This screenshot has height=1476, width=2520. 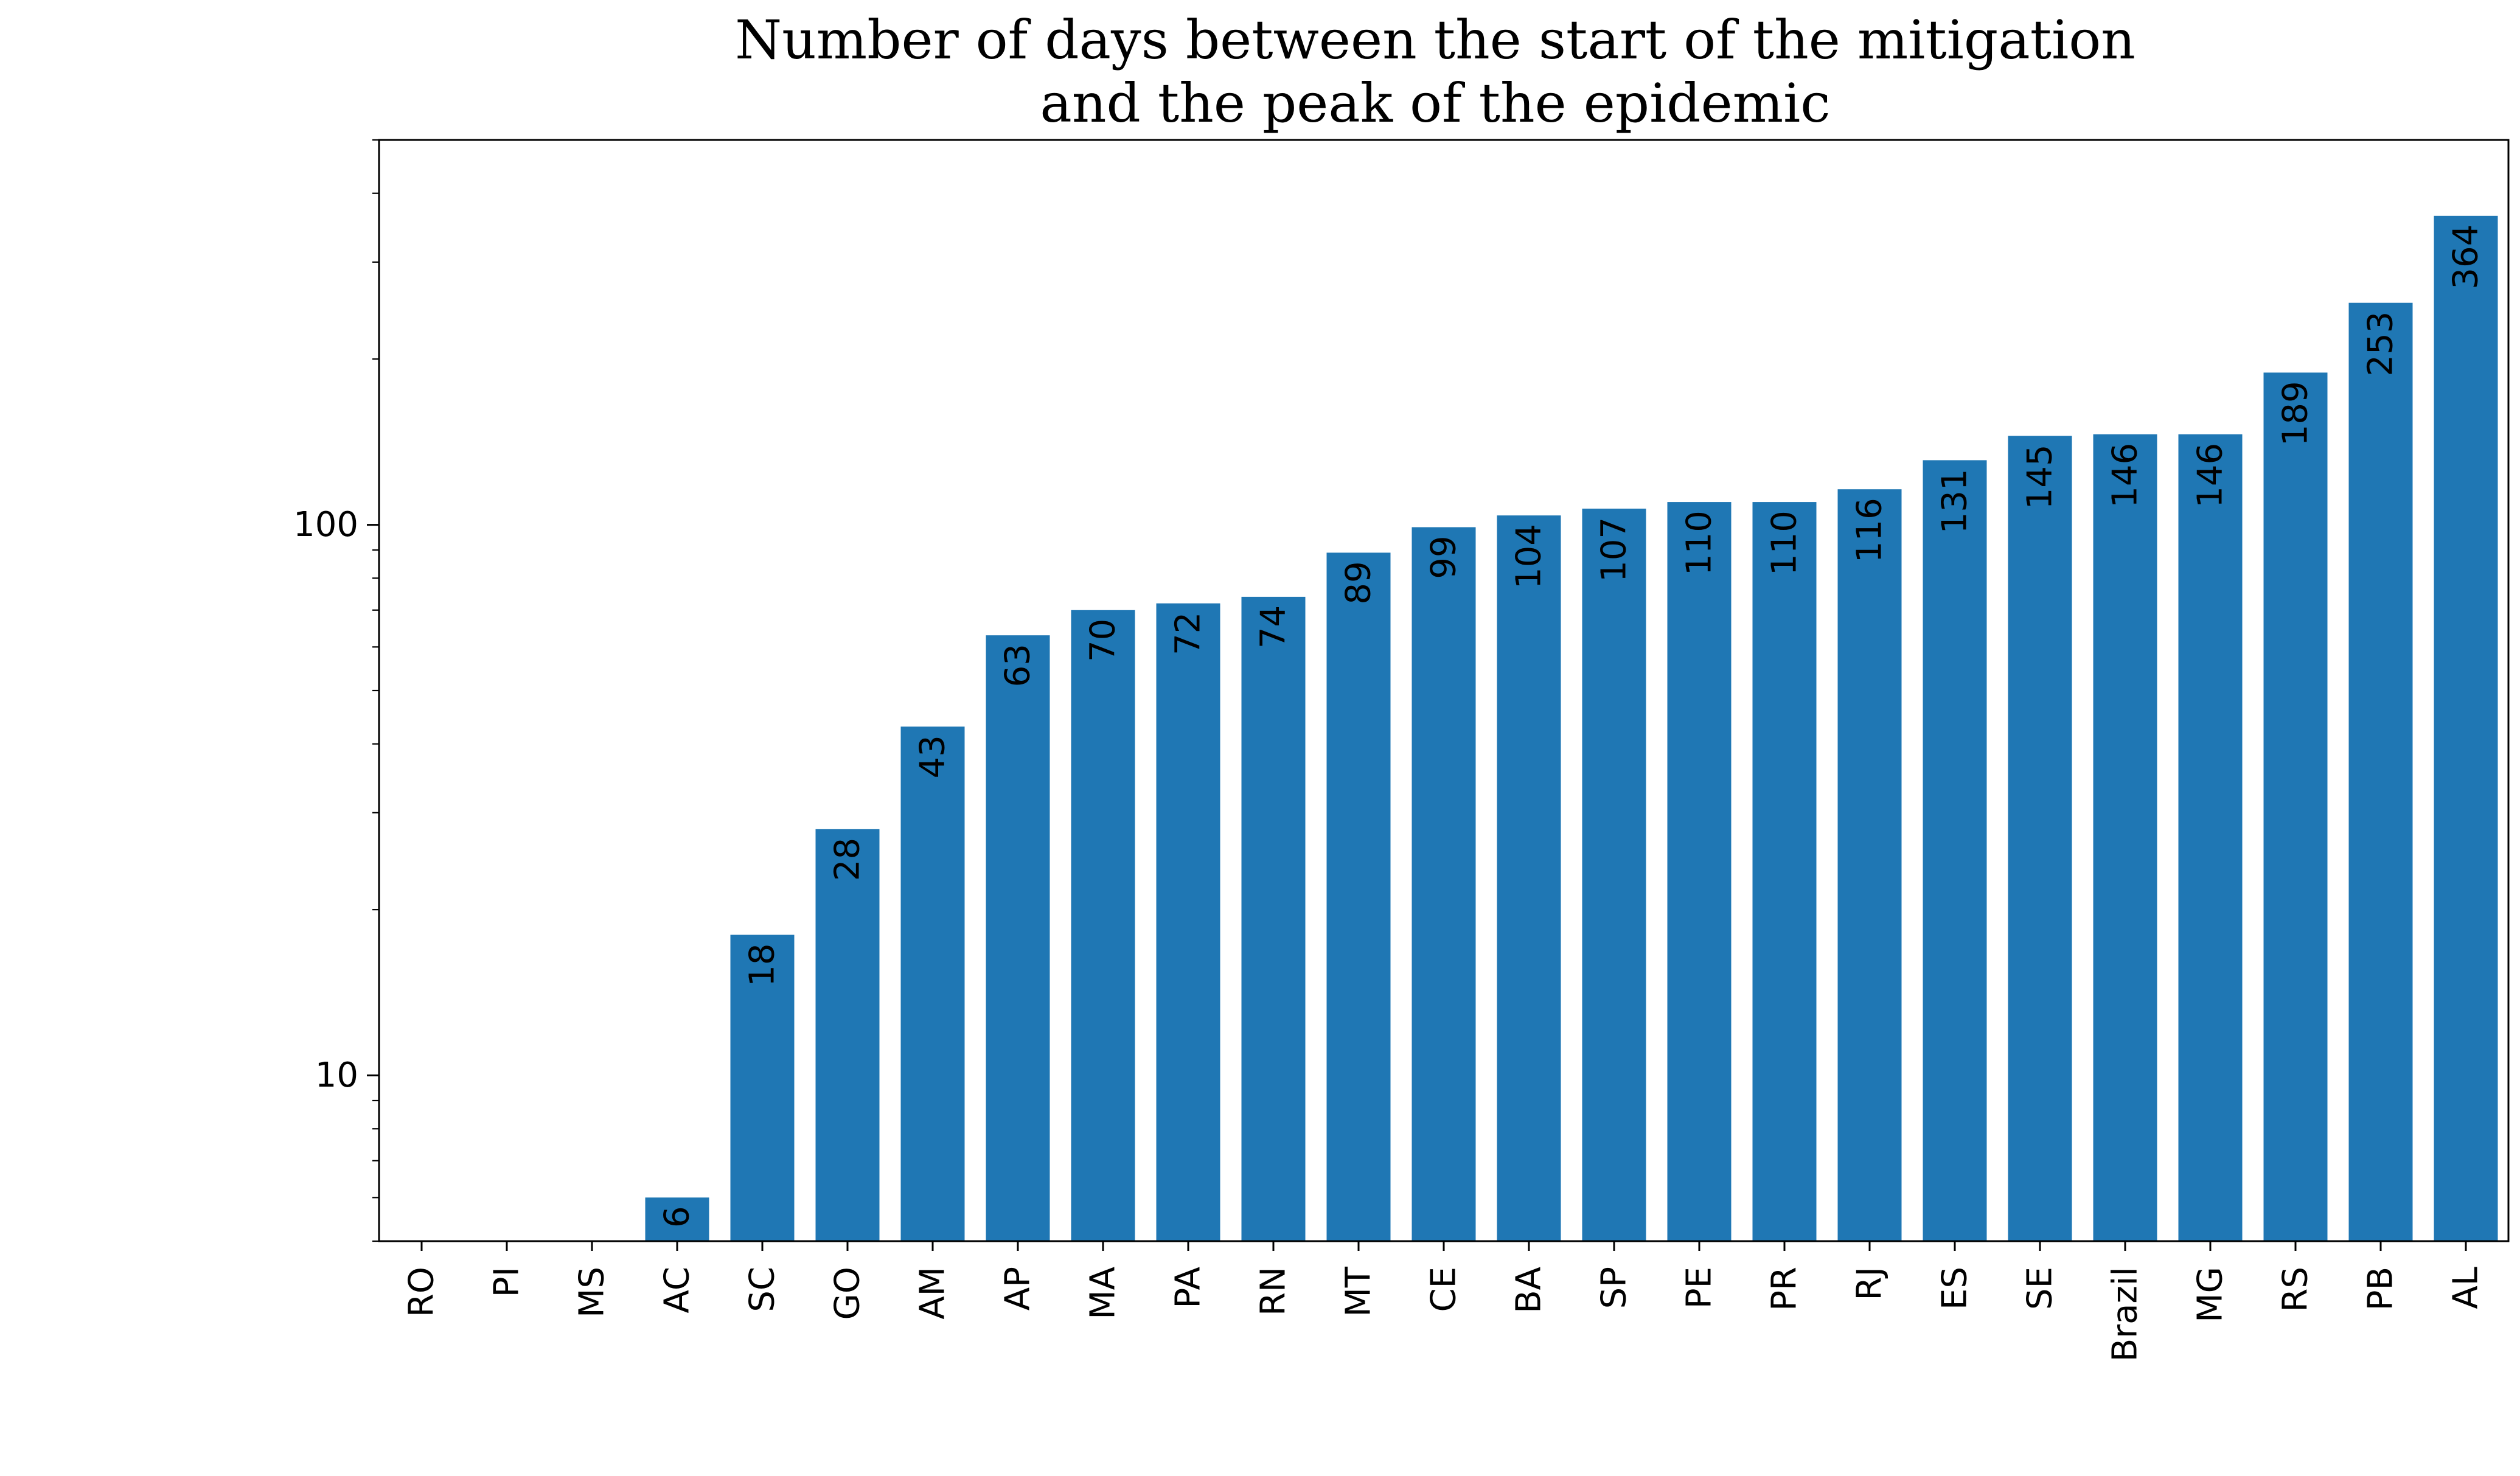 What do you see at coordinates (2125, 475) in the screenshot?
I see `bar-value-label-brazil: 146` at bounding box center [2125, 475].